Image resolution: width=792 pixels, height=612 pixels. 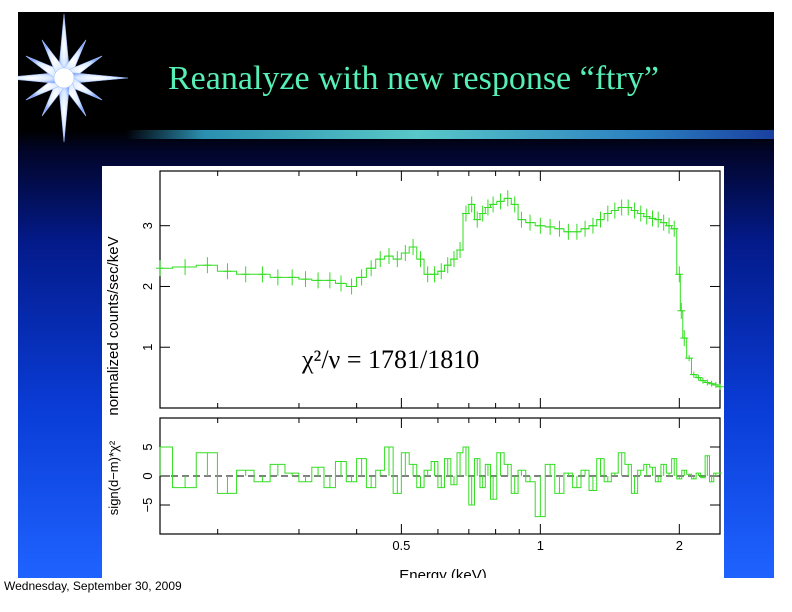 I want to click on y-tick-label: 3, so click(x=147, y=225).